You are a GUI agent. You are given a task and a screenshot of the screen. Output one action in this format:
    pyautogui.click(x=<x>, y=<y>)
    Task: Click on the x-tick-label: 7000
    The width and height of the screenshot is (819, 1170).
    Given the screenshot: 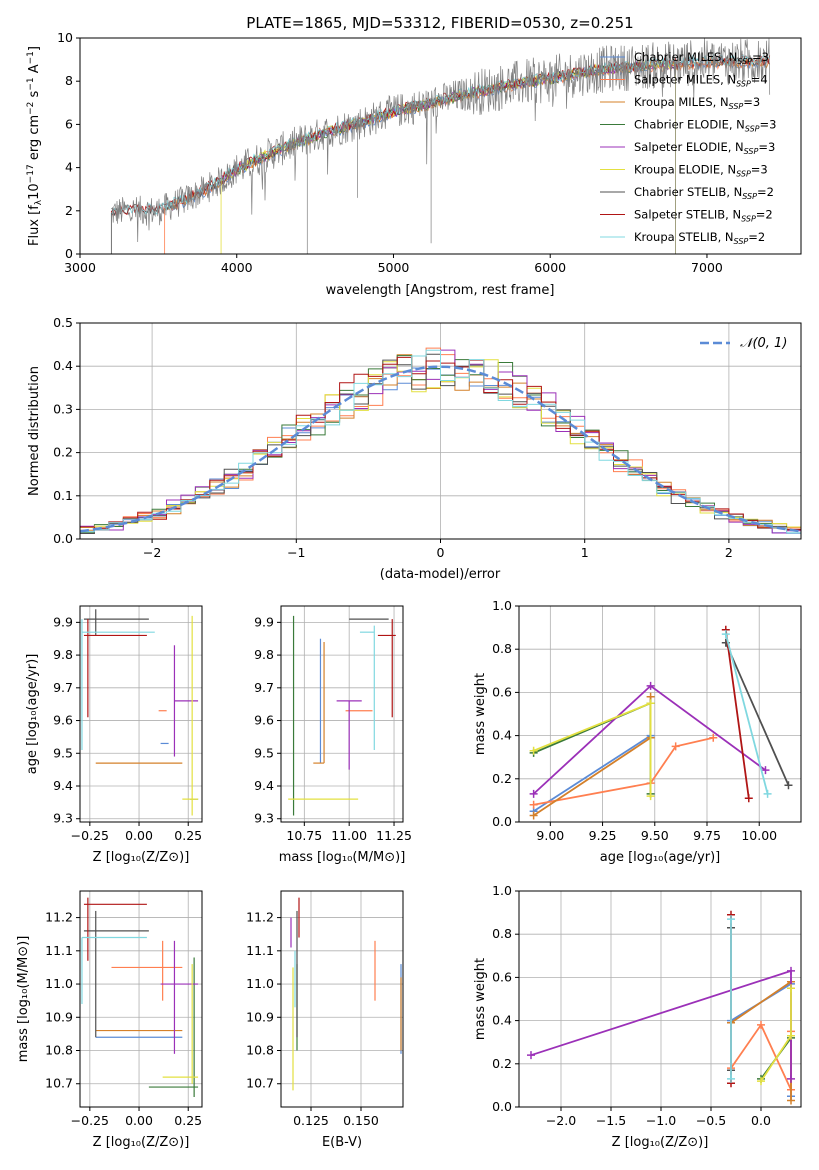 What is the action you would take?
    pyautogui.click(x=707, y=267)
    